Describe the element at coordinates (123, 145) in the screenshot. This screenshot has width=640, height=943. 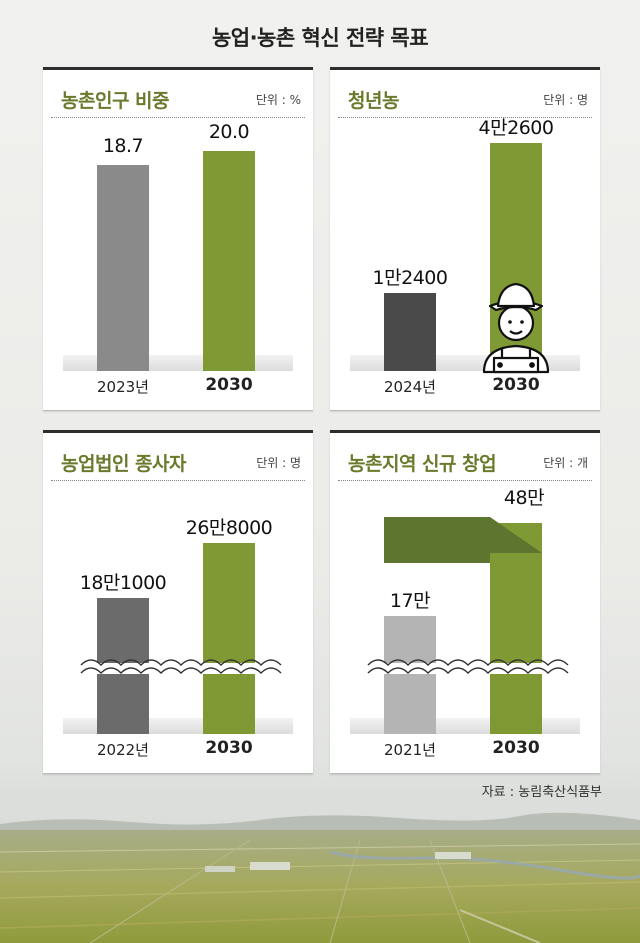
I see `data-label: 18.7` at that location.